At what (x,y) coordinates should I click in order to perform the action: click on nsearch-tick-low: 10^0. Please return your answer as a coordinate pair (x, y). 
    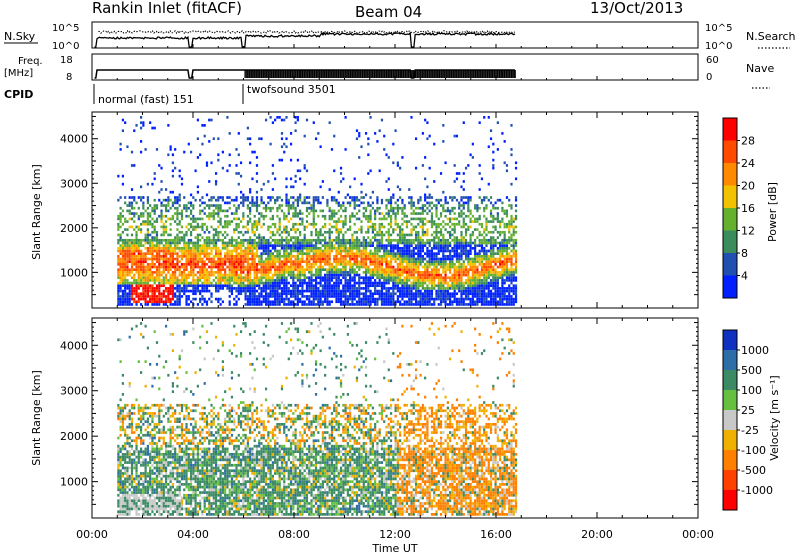
    Looking at the image, I should click on (718, 46).